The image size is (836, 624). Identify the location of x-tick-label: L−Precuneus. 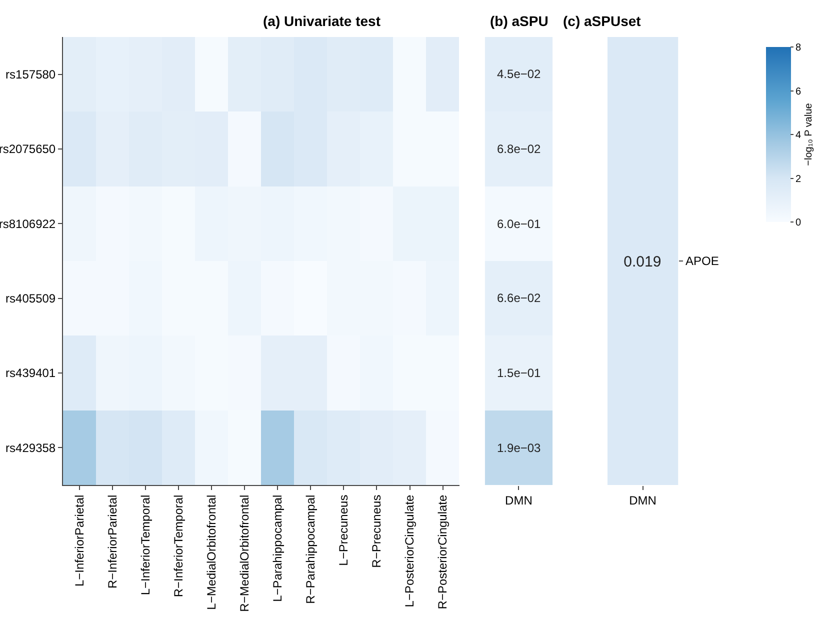
(343, 530).